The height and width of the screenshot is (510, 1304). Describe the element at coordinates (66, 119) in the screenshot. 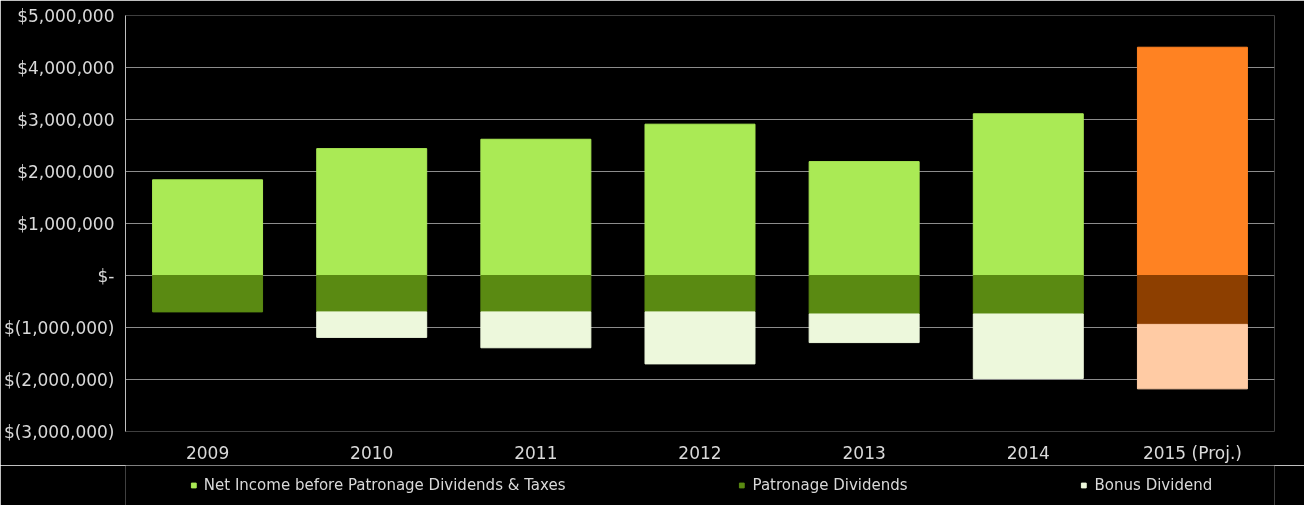

I see `y-tick-label: $3,000,000` at that location.